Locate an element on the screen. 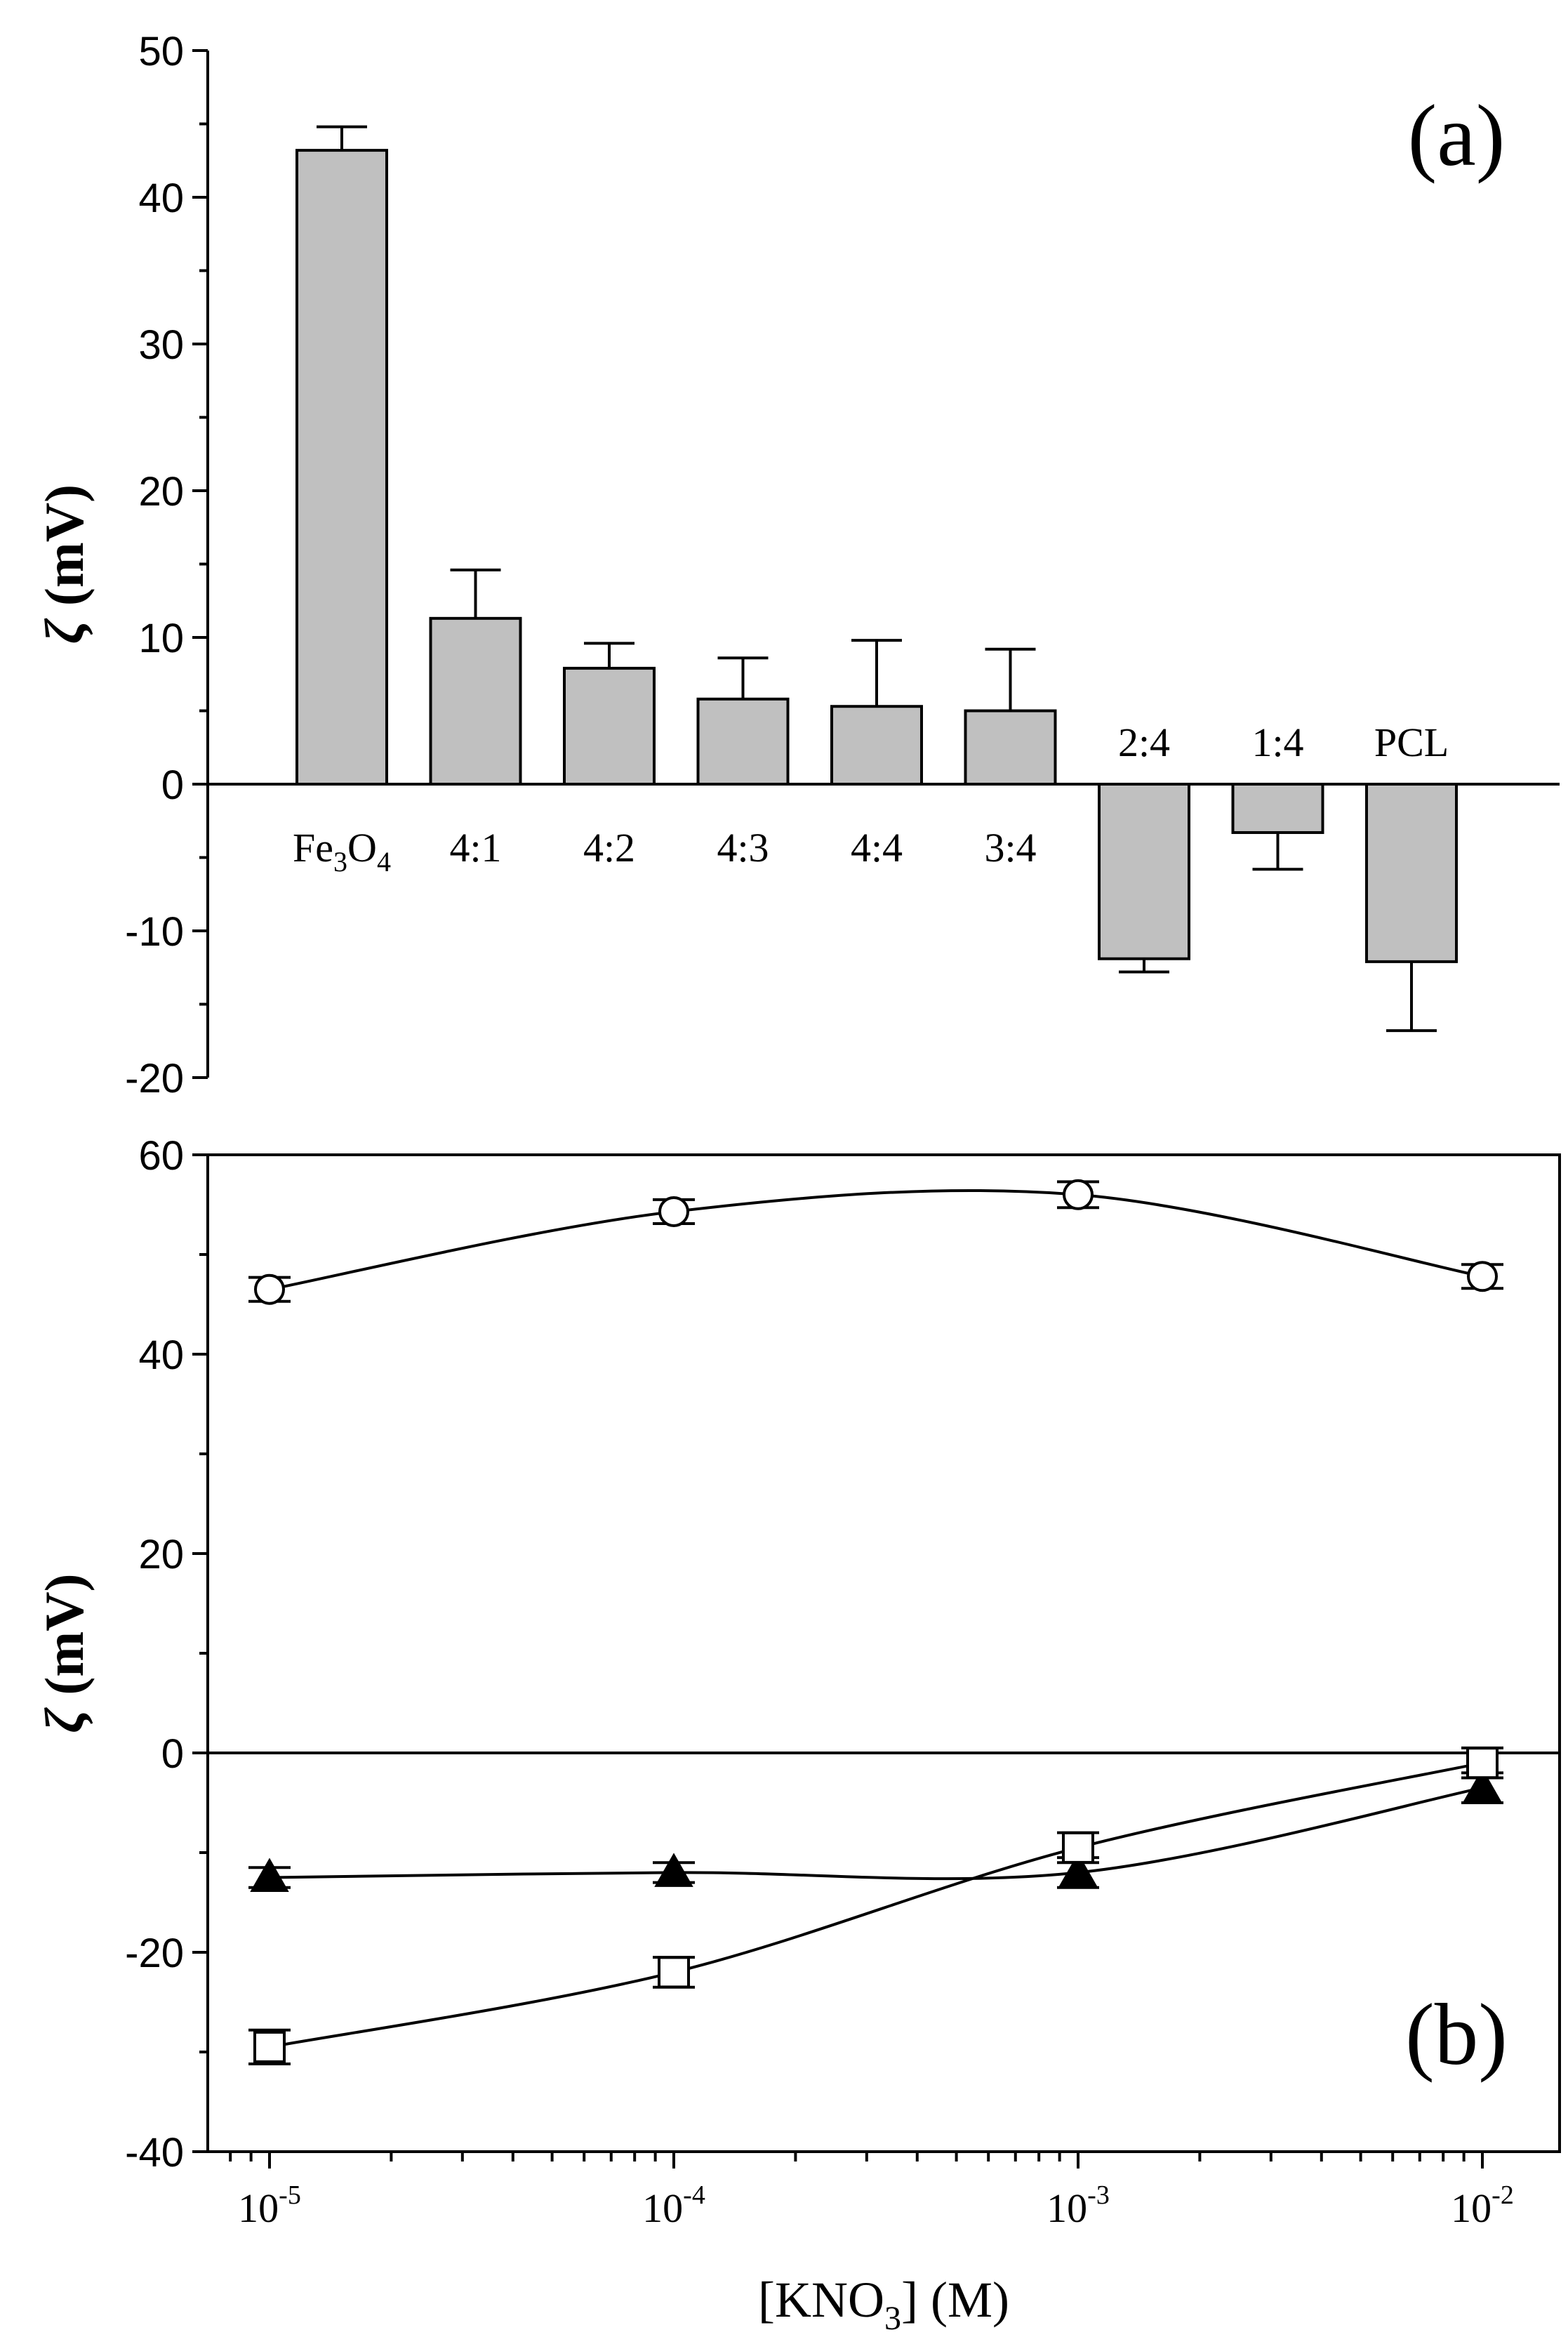 This screenshot has height=2337, width=1568. category-label-subscript: 4 is located at coordinates (384, 862).